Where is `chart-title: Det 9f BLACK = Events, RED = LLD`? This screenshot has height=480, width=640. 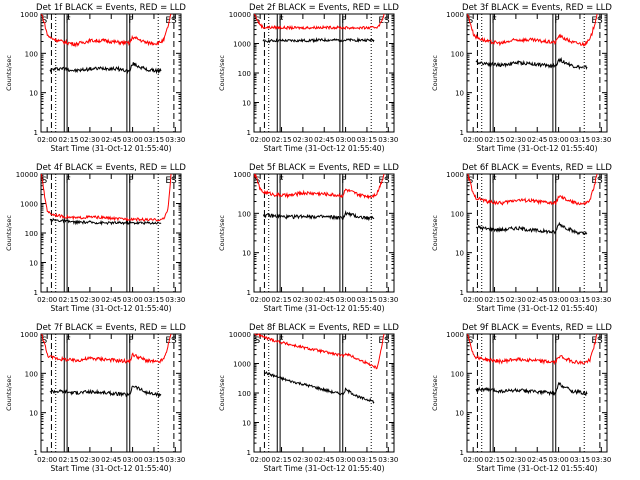 chart-title: Det 9f BLACK = Events, RED = LLD is located at coordinates (537, 328).